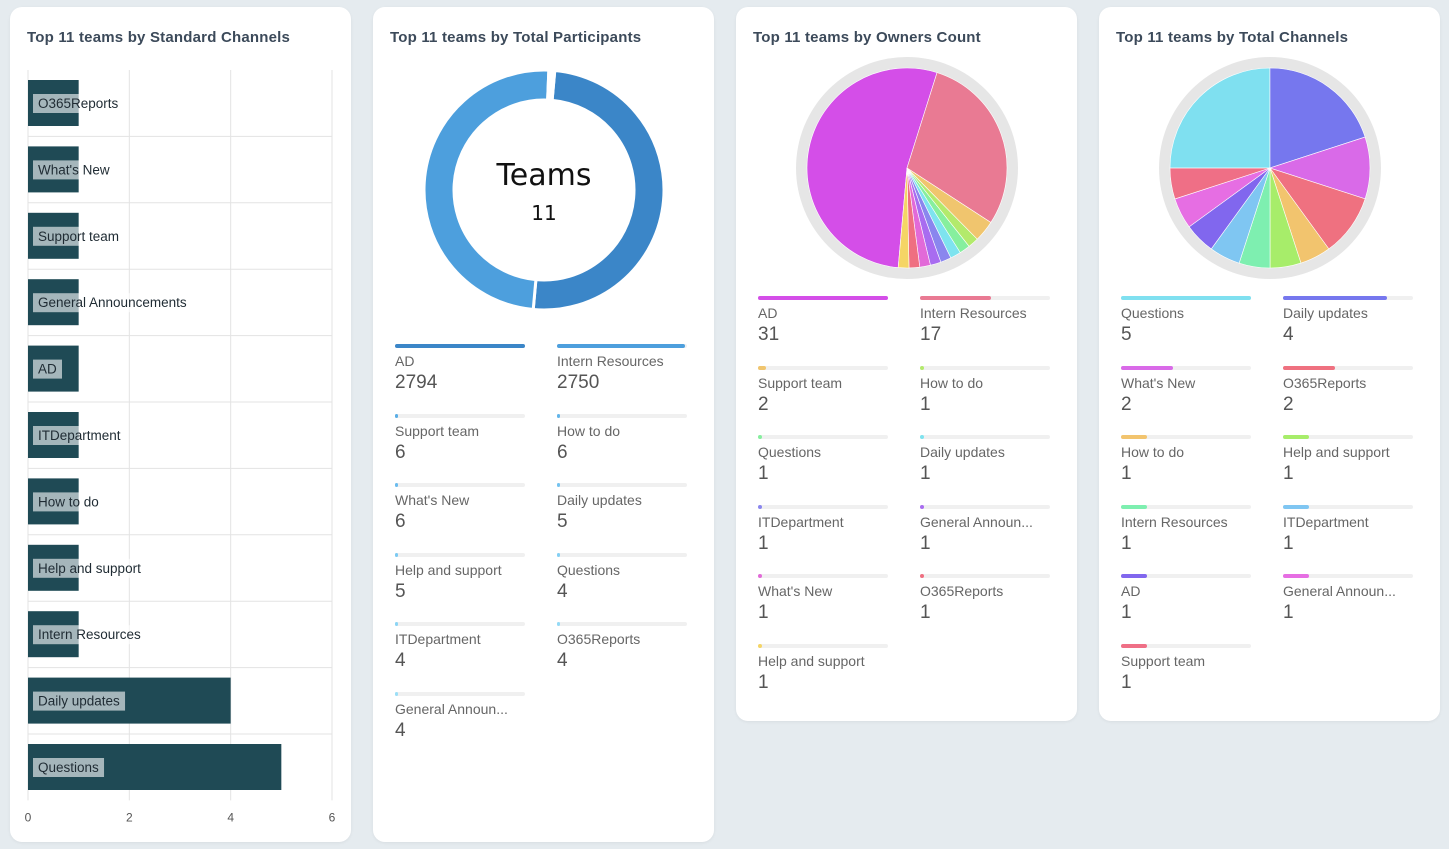 The height and width of the screenshot is (849, 1449). What do you see at coordinates (1220, 183) in the screenshot?
I see `slice-support-team` at bounding box center [1220, 183].